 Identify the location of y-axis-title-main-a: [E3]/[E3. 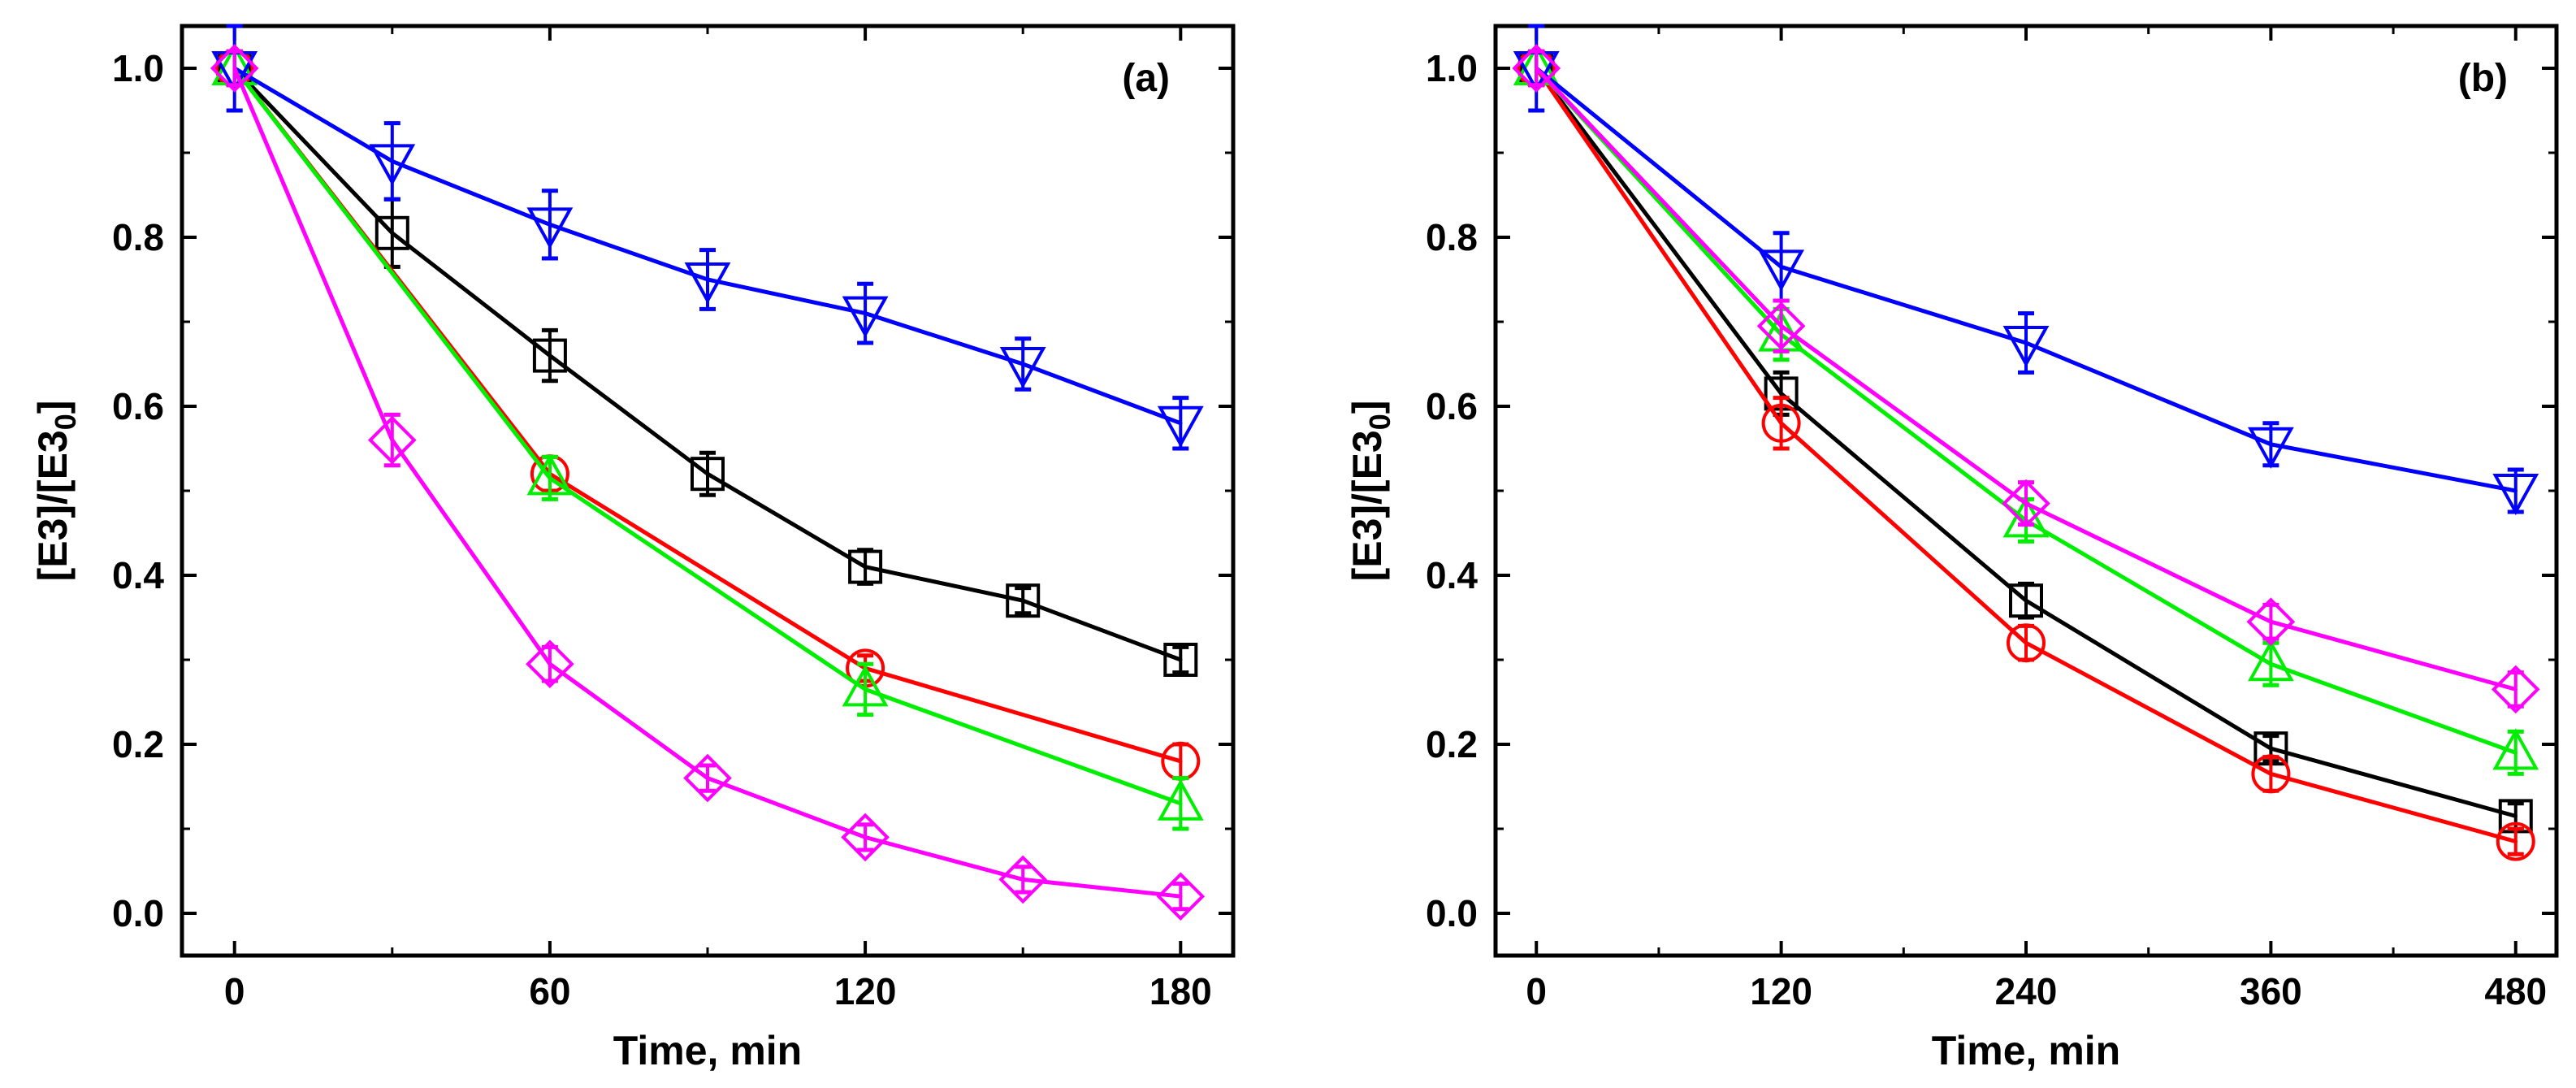
(53, 505).